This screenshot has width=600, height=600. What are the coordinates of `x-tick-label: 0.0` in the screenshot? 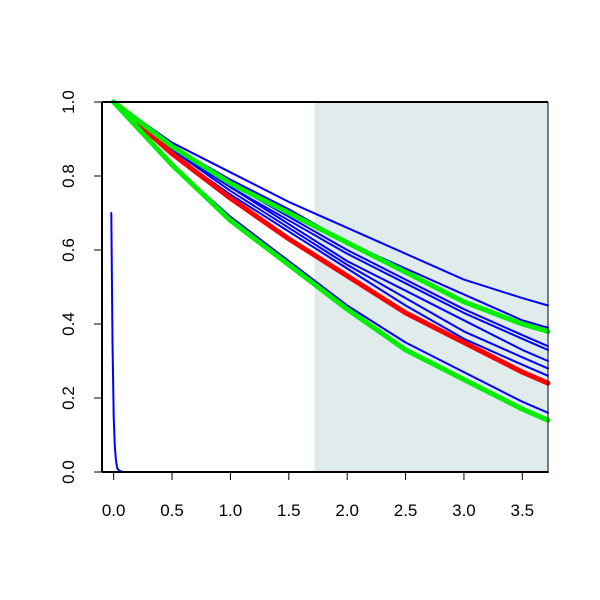 It's located at (114, 510).